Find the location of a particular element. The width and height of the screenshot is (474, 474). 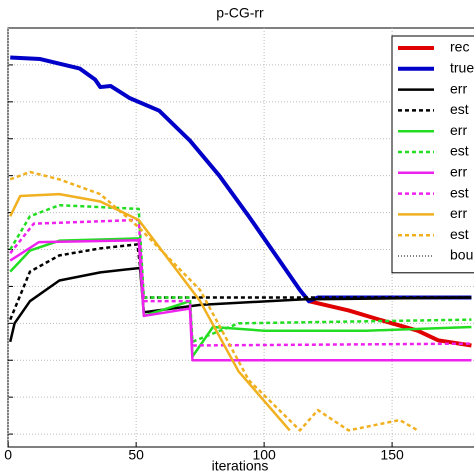

legend-box is located at coordinates (432, 154).